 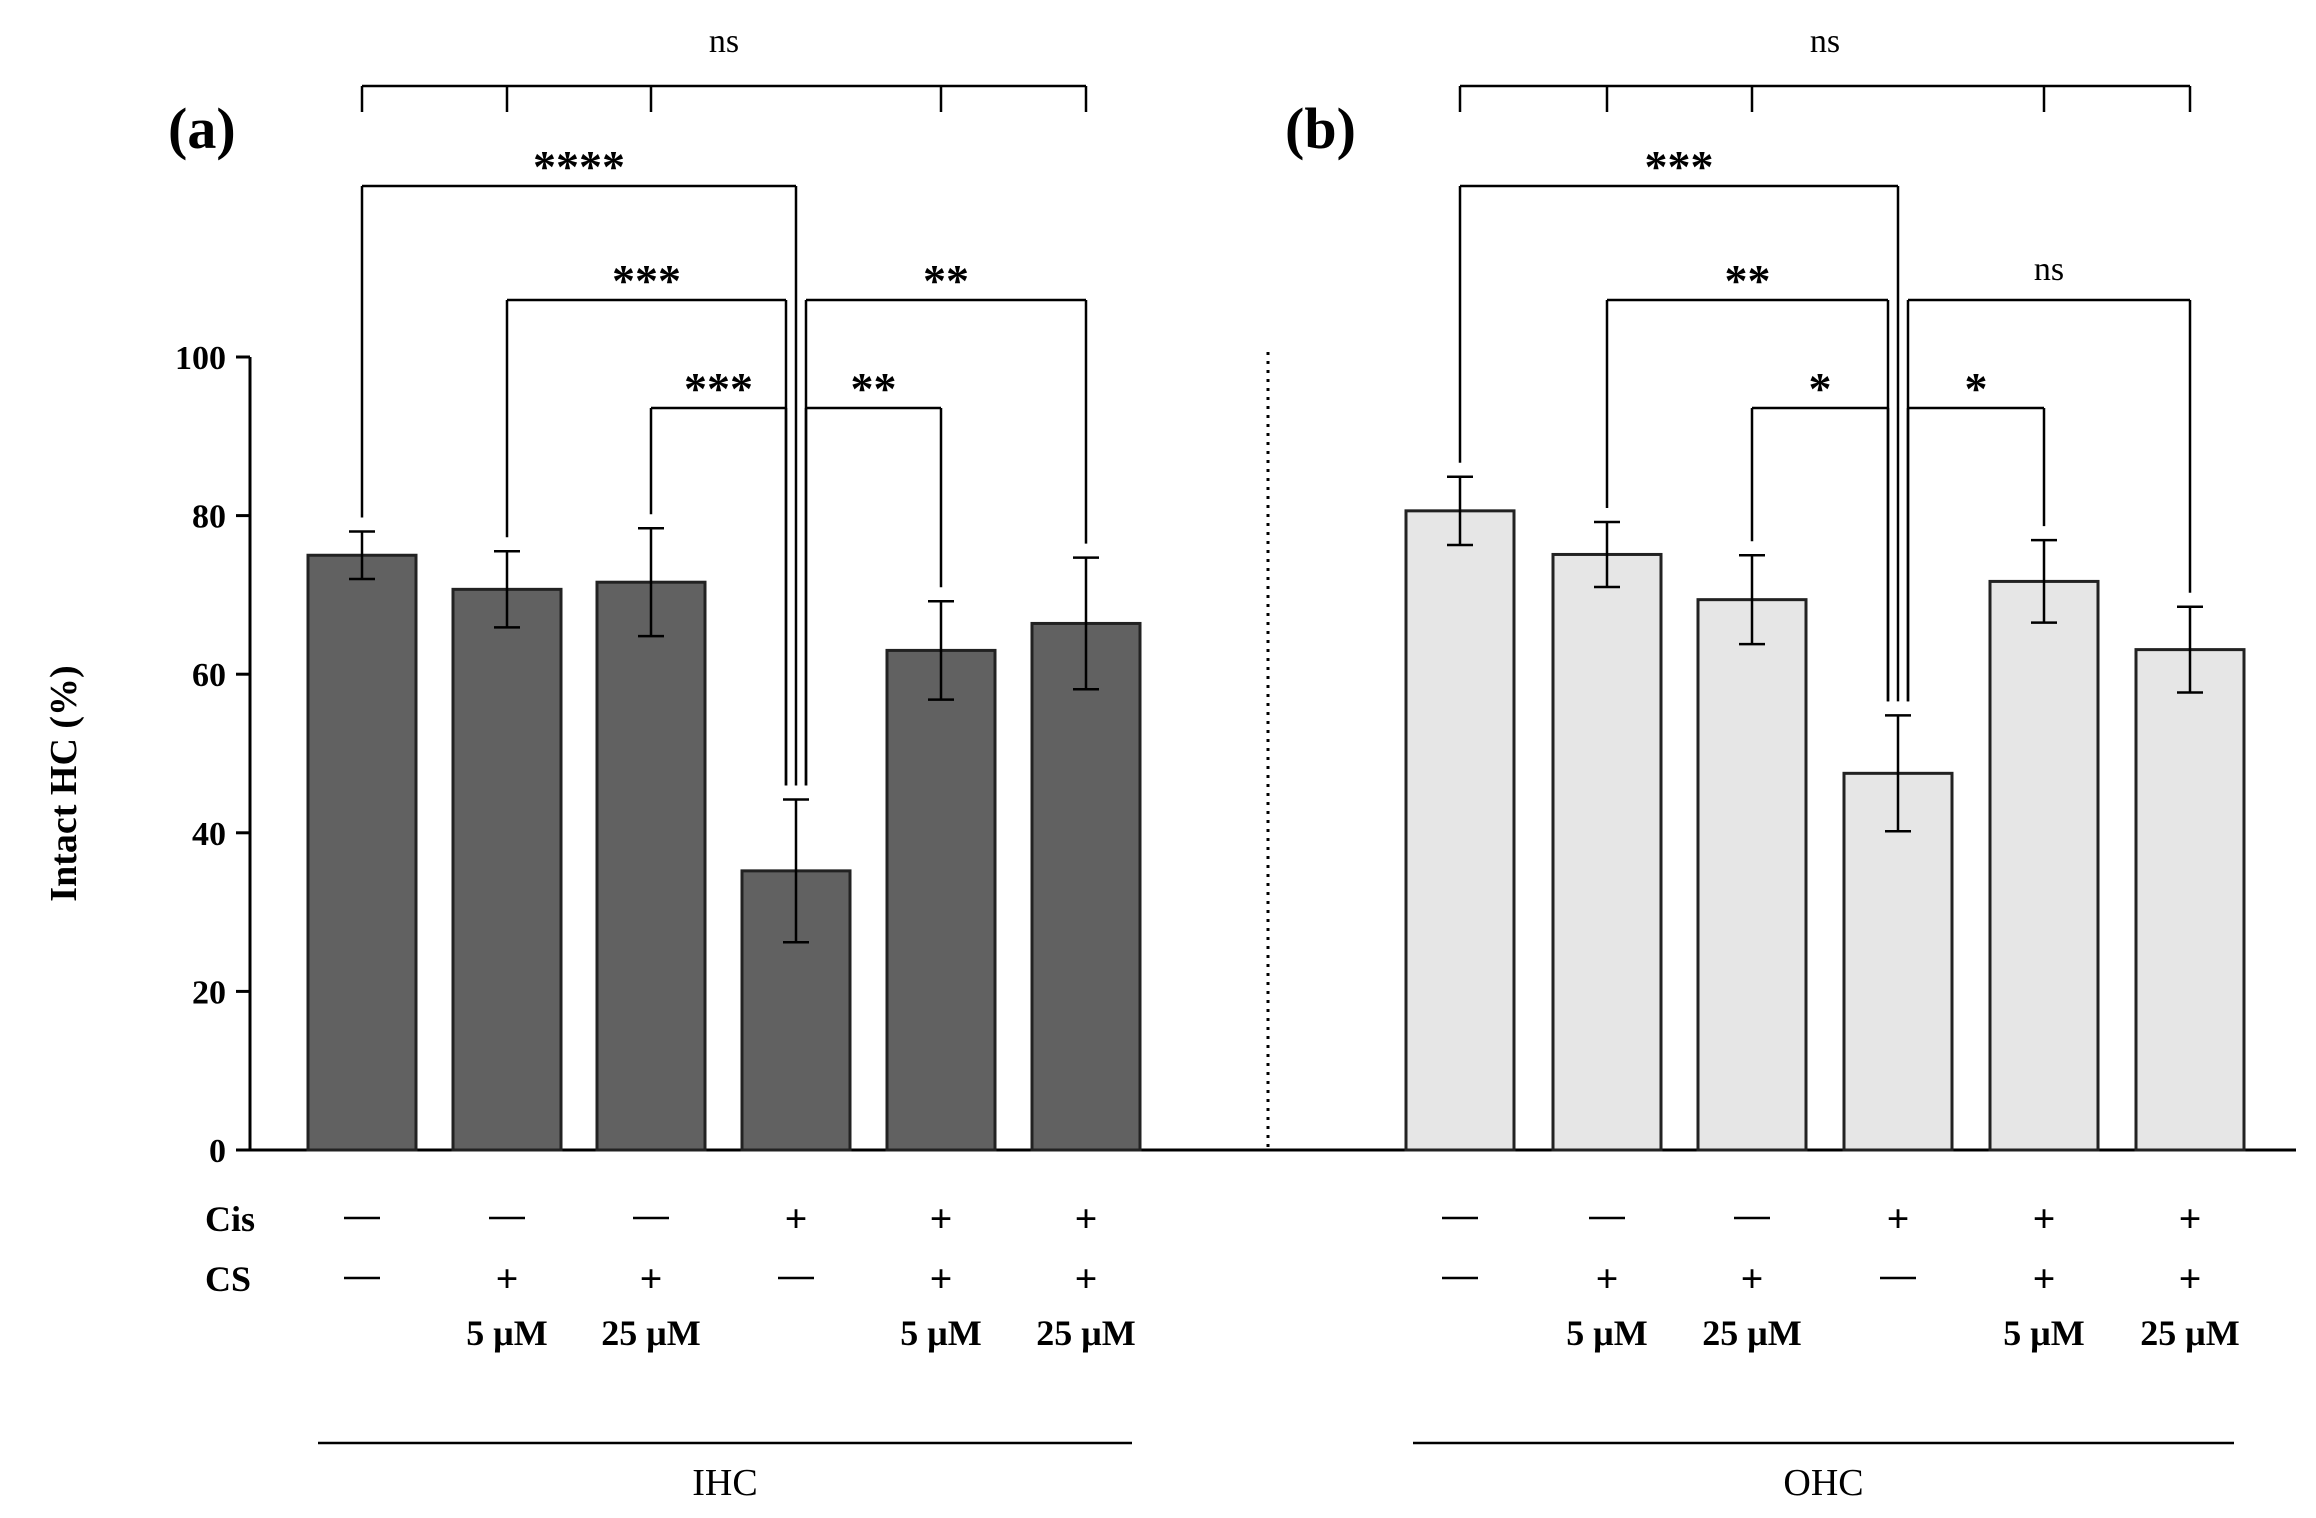 What do you see at coordinates (579, 166) in the screenshot?
I see `significance-label: ****` at bounding box center [579, 166].